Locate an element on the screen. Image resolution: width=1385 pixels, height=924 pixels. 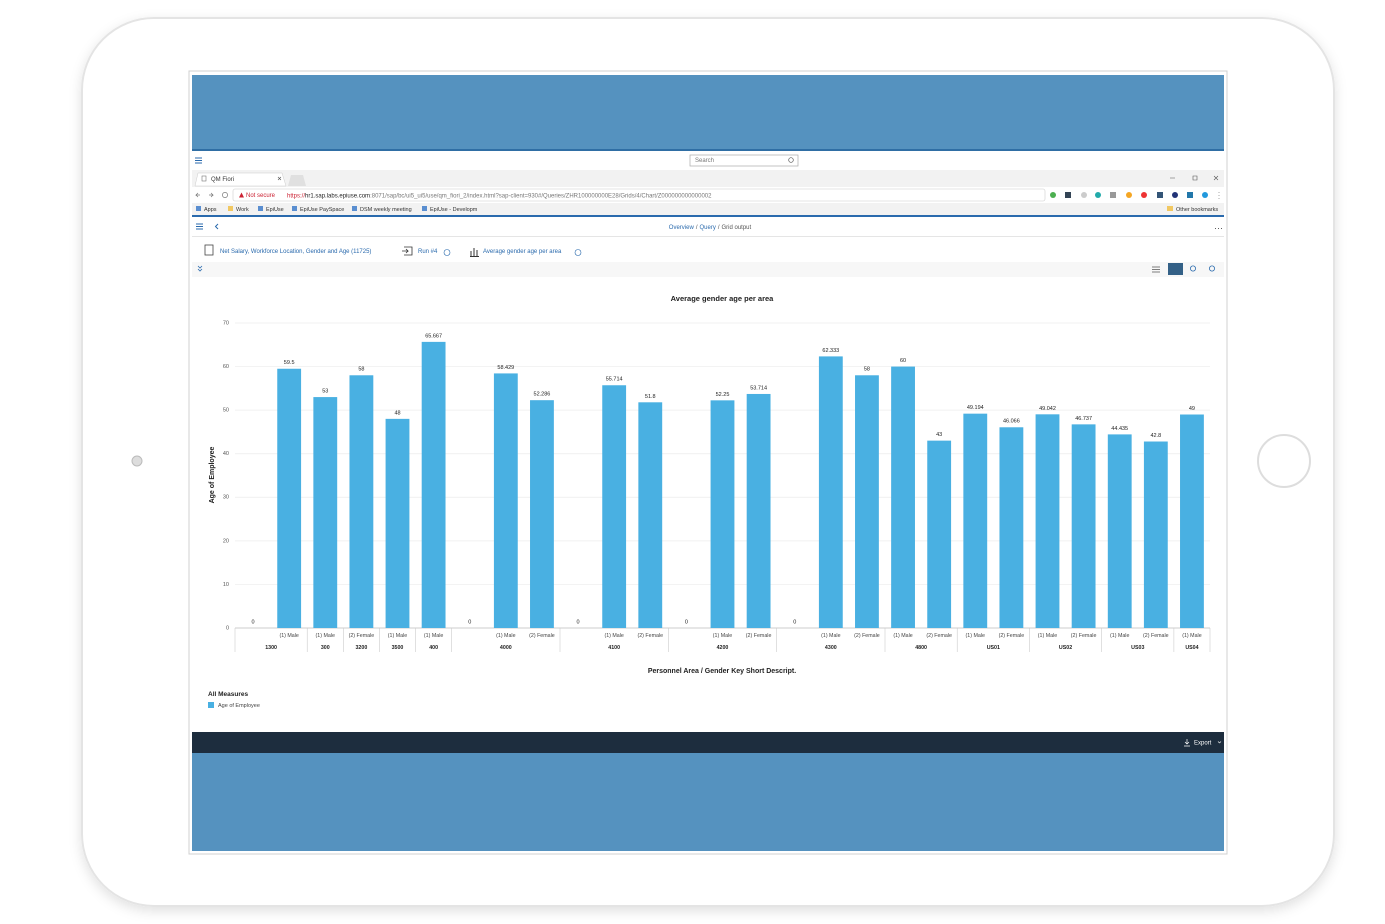
y-tick-label: 60 is located at coordinates (226, 367).